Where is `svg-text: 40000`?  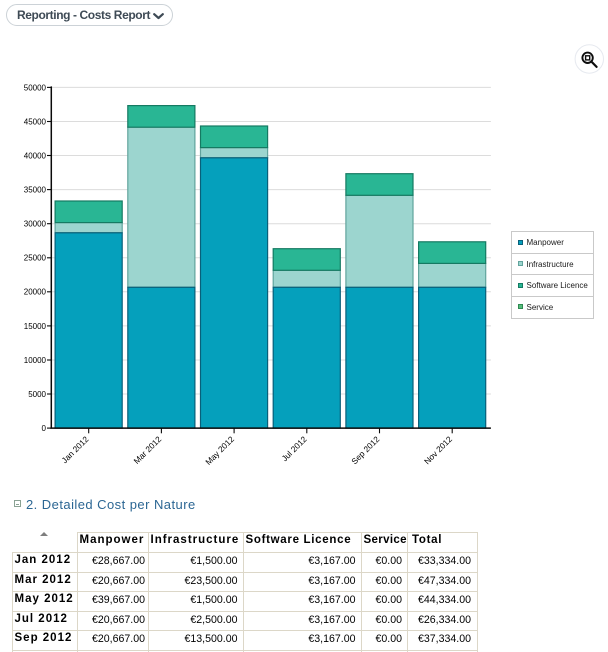
svg-text: 40000 is located at coordinates (35, 155).